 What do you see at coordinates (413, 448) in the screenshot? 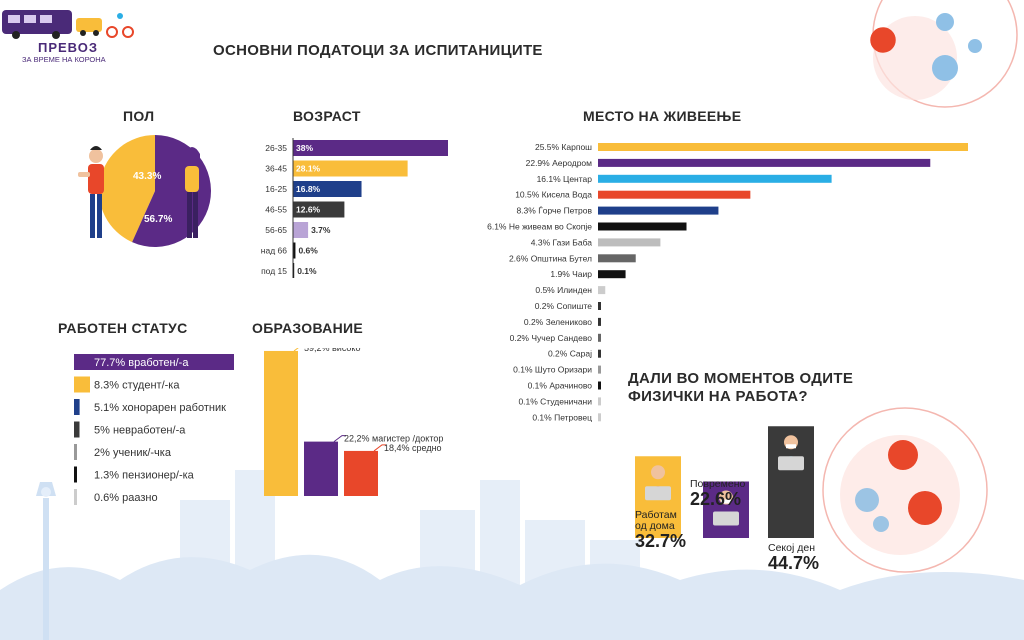
I see `education-label: 18,4% средно` at bounding box center [413, 448].